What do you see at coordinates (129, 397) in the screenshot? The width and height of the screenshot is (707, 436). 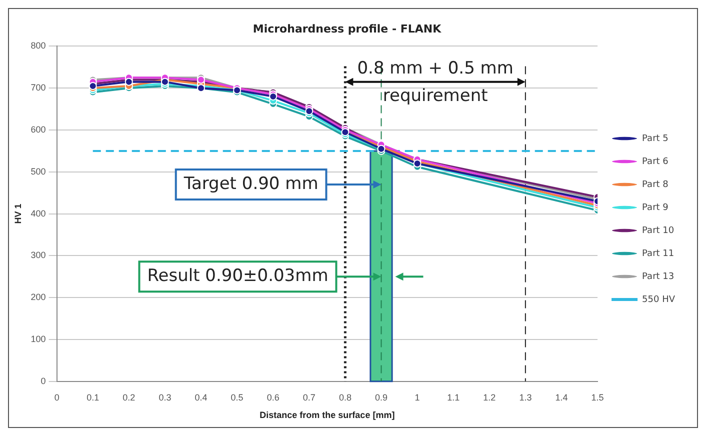 I see `x-tick-label: 0.2` at bounding box center [129, 397].